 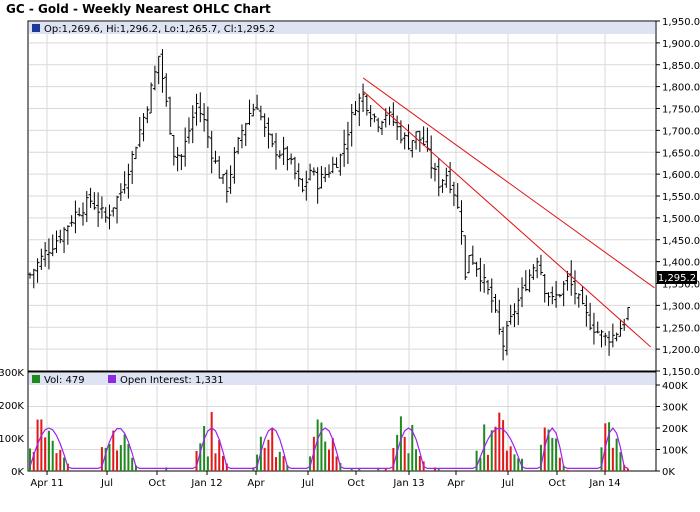 What do you see at coordinates (604, 483) in the screenshot?
I see `x-tick-label: Jan 14` at bounding box center [604, 483].